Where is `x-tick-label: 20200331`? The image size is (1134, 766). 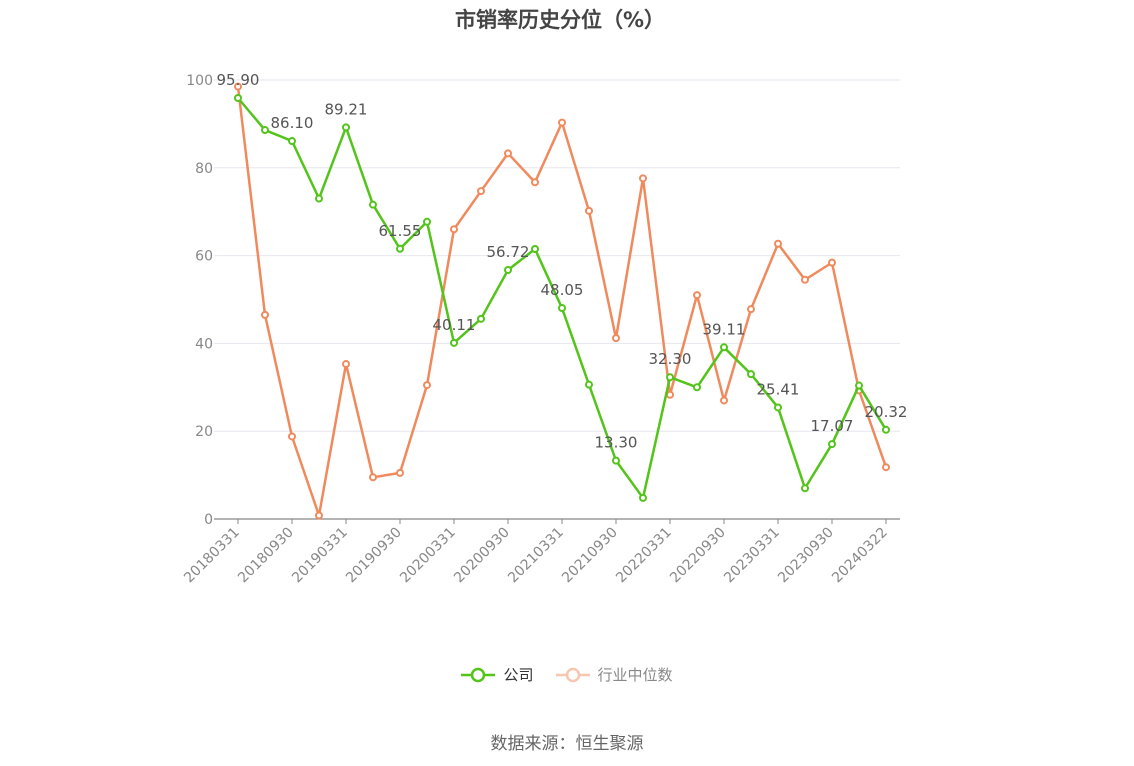
x-tick-label: 20200331 is located at coordinates (428, 556).